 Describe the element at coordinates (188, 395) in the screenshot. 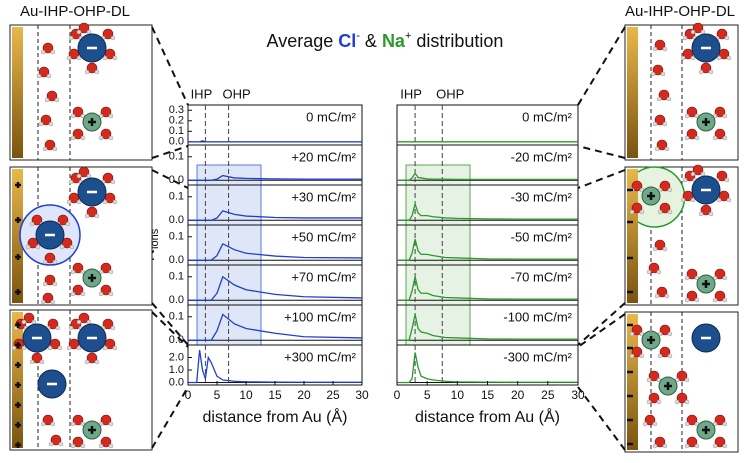

I see `x-tick-label: 0` at that location.